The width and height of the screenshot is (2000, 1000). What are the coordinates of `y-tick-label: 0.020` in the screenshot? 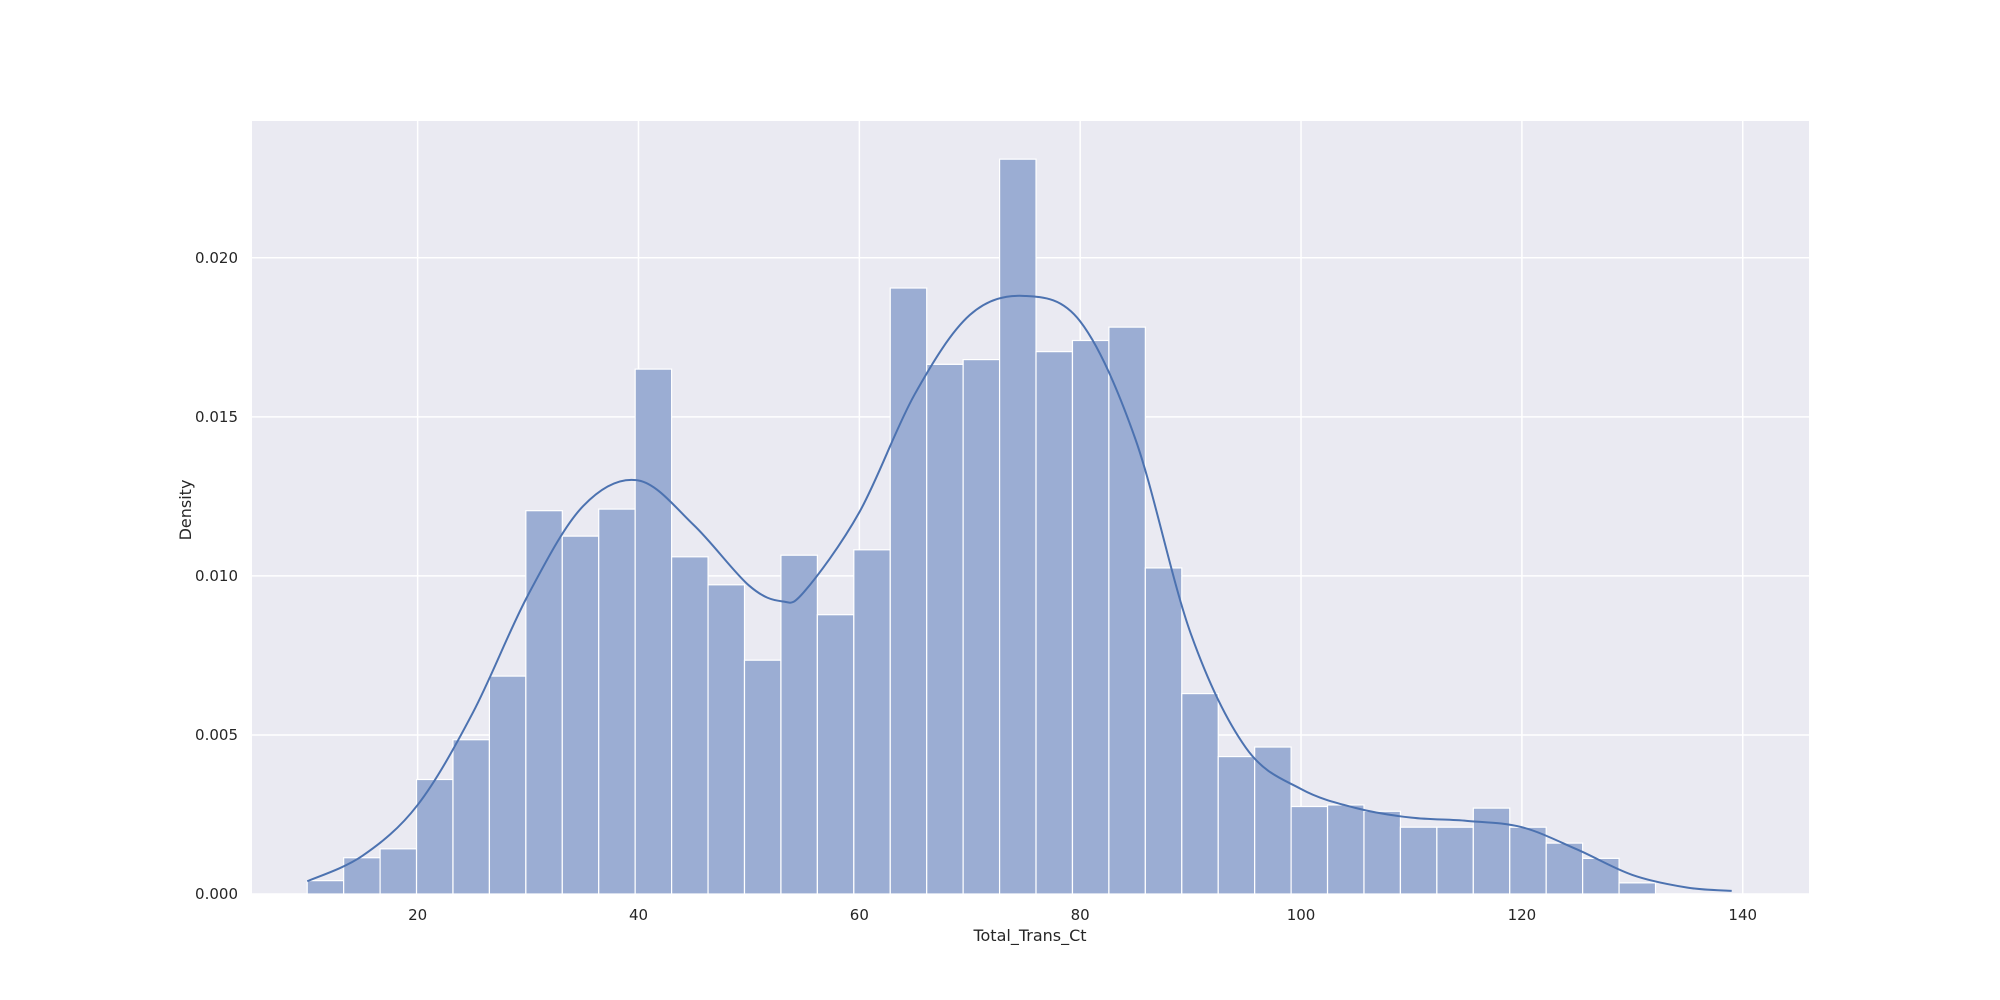 It's located at (216, 258).